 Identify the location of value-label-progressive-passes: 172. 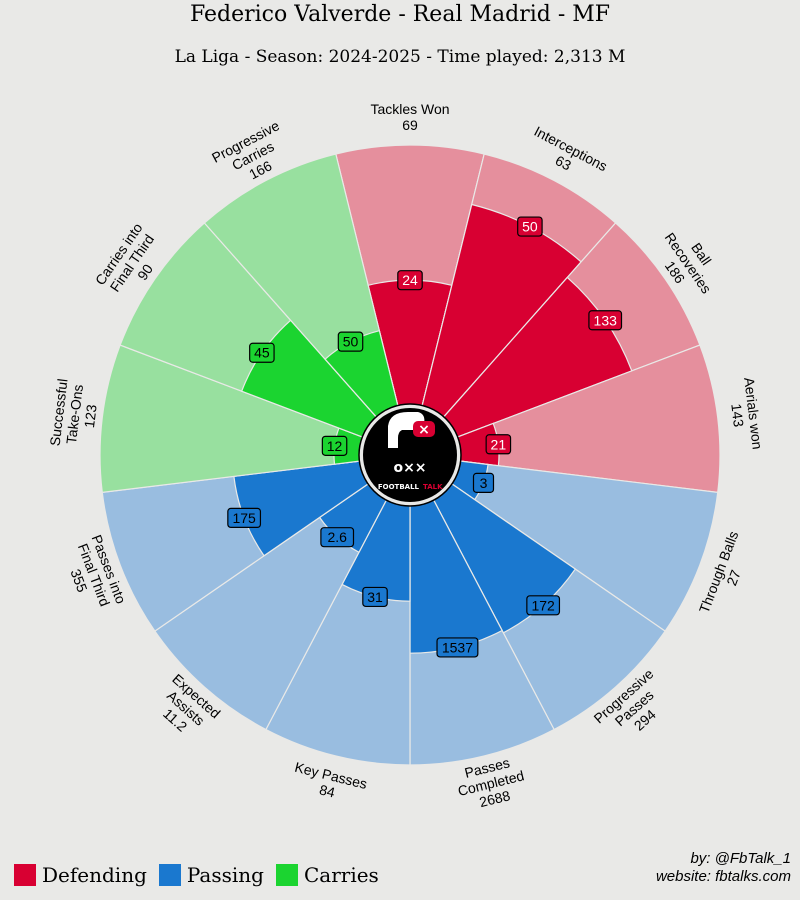
(543, 605).